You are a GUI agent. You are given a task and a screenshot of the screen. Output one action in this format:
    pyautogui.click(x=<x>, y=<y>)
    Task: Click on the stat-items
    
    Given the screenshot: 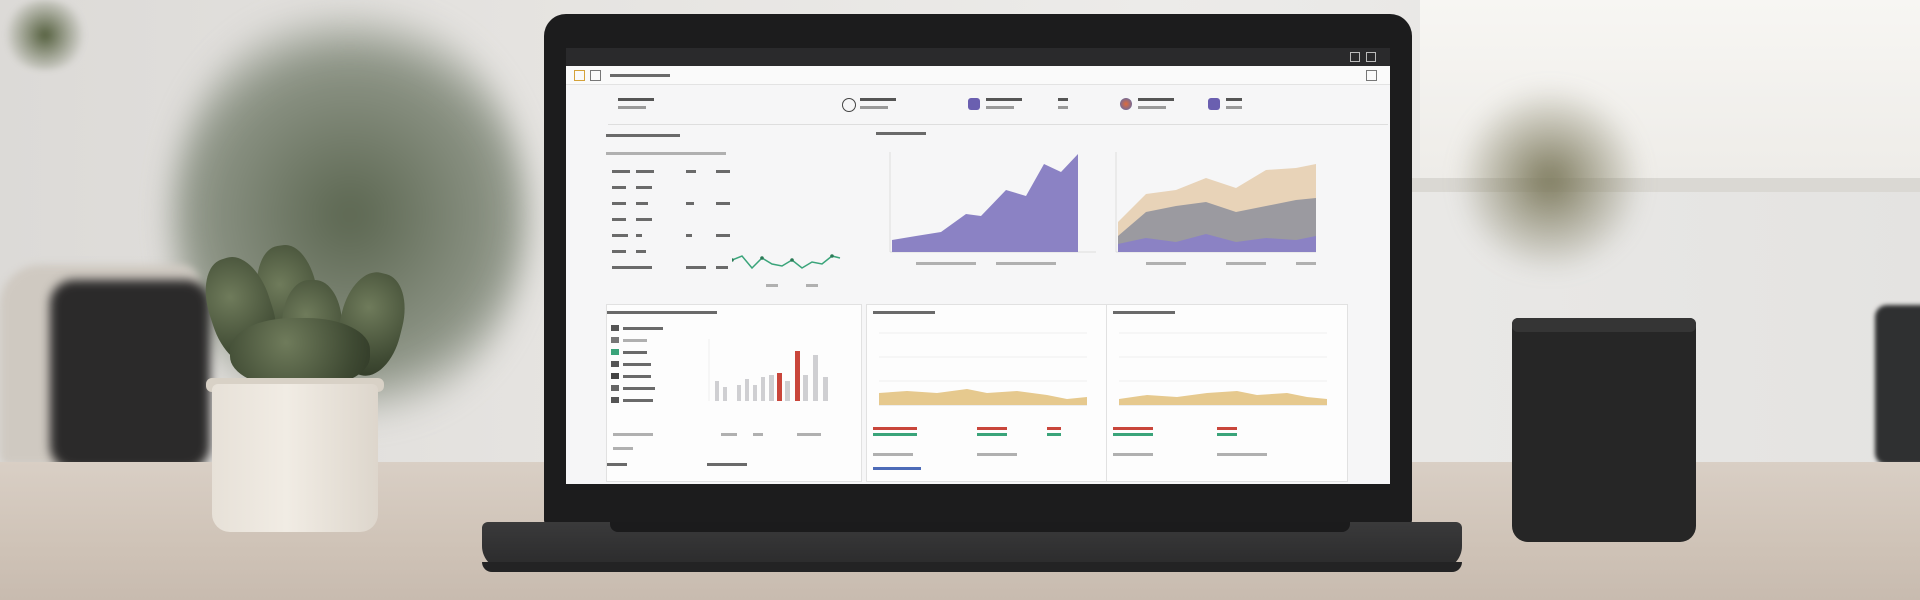 What is the action you would take?
    pyautogui.click(x=1078, y=106)
    